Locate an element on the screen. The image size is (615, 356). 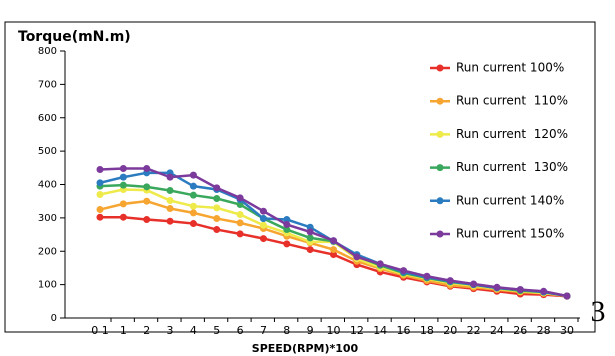
legend-label: Run current 100% is located at coordinates (510, 68).